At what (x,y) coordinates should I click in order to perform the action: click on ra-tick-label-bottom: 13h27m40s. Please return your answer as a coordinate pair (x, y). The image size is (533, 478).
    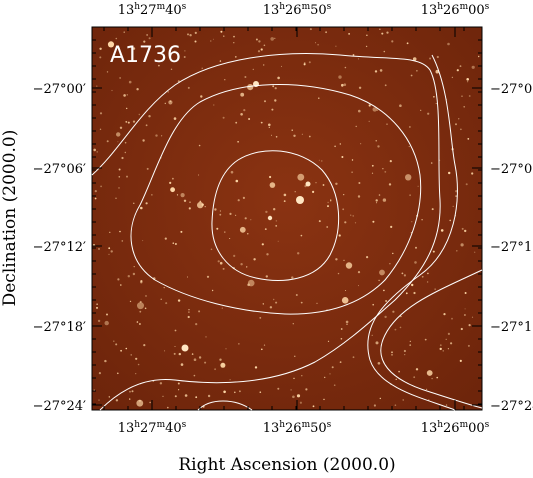
    Looking at the image, I should click on (152, 428).